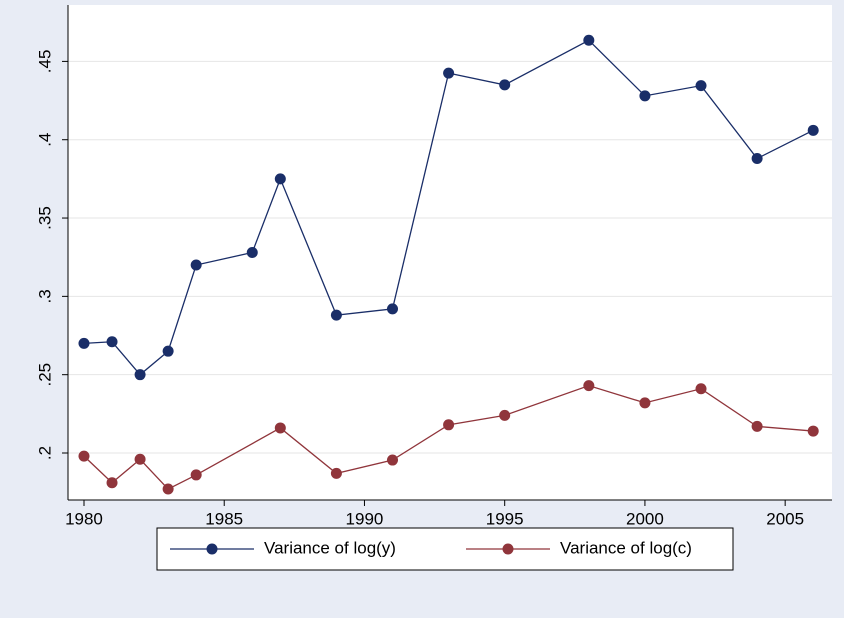 This screenshot has height=618, width=844. What do you see at coordinates (785, 518) in the screenshot?
I see `x-tick-label: 2005` at bounding box center [785, 518].